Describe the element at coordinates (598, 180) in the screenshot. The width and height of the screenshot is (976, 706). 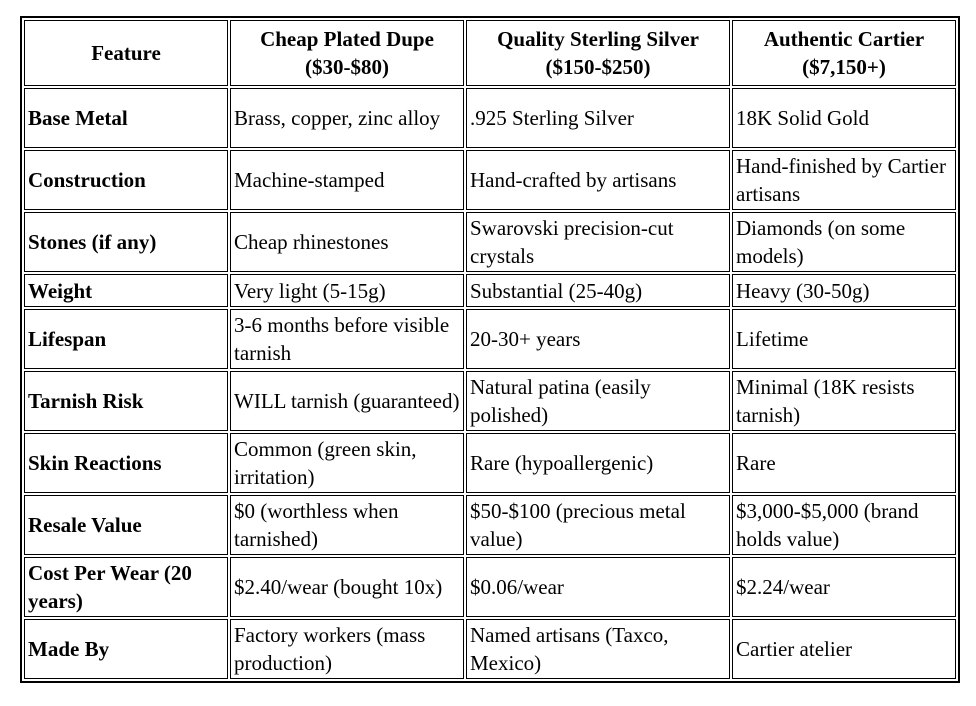
I see `table-cell: Hand-crafted by artisans` at that location.